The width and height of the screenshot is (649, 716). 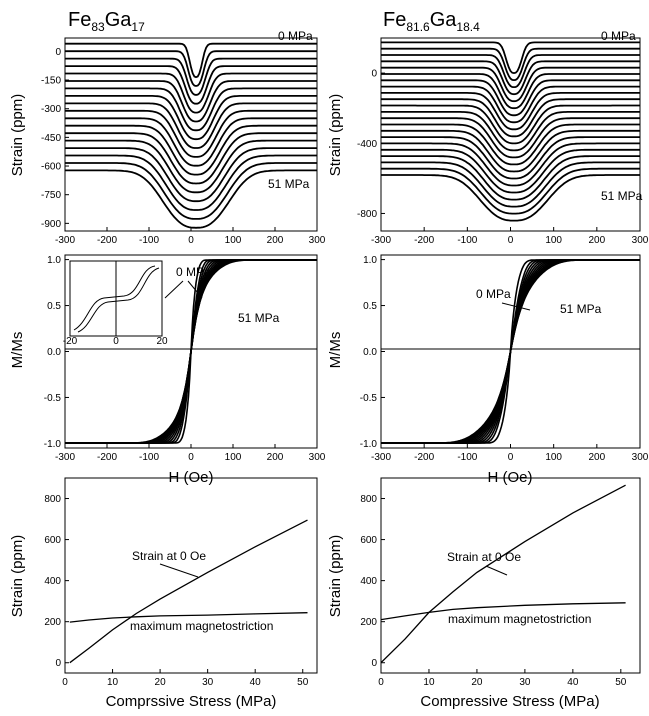 What do you see at coordinates (70, 341) in the screenshot?
I see `inset-tick-label: -20` at bounding box center [70, 341].